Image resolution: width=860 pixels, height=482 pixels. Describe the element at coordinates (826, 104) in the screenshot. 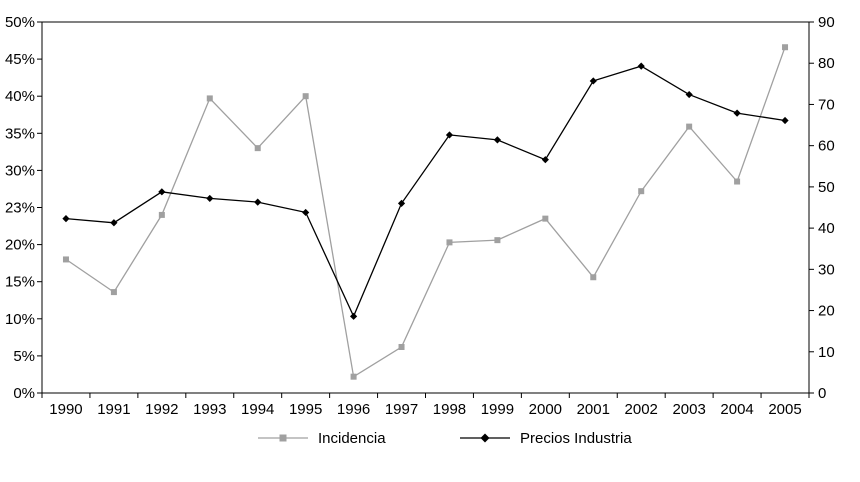

I see `right-axis-tick-label: 70` at that location.